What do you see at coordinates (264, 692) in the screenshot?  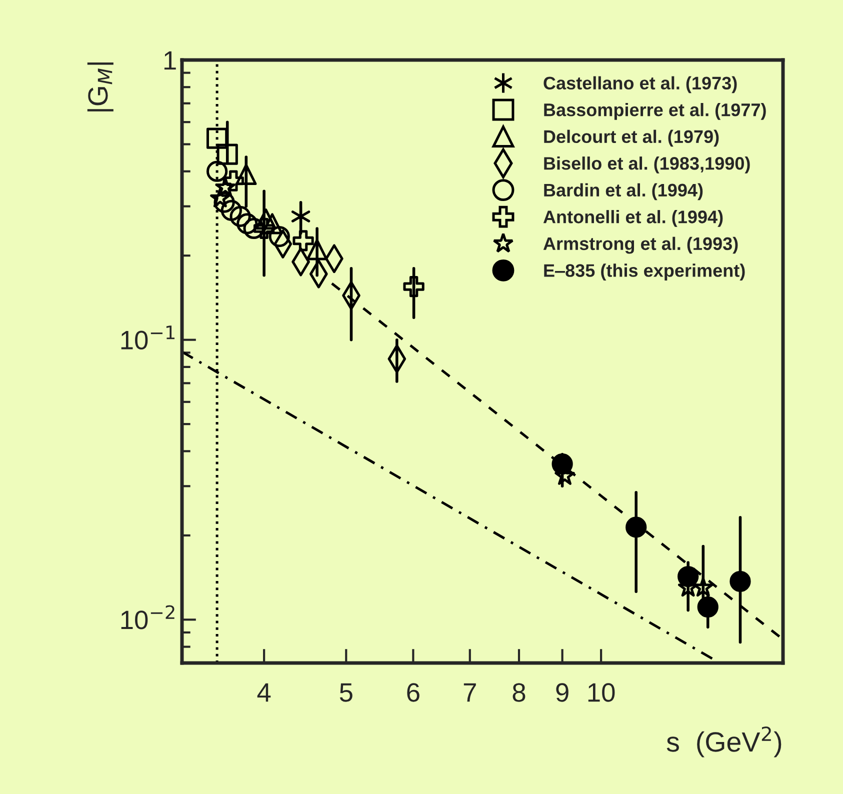 I see `x-tick-label: 4` at bounding box center [264, 692].